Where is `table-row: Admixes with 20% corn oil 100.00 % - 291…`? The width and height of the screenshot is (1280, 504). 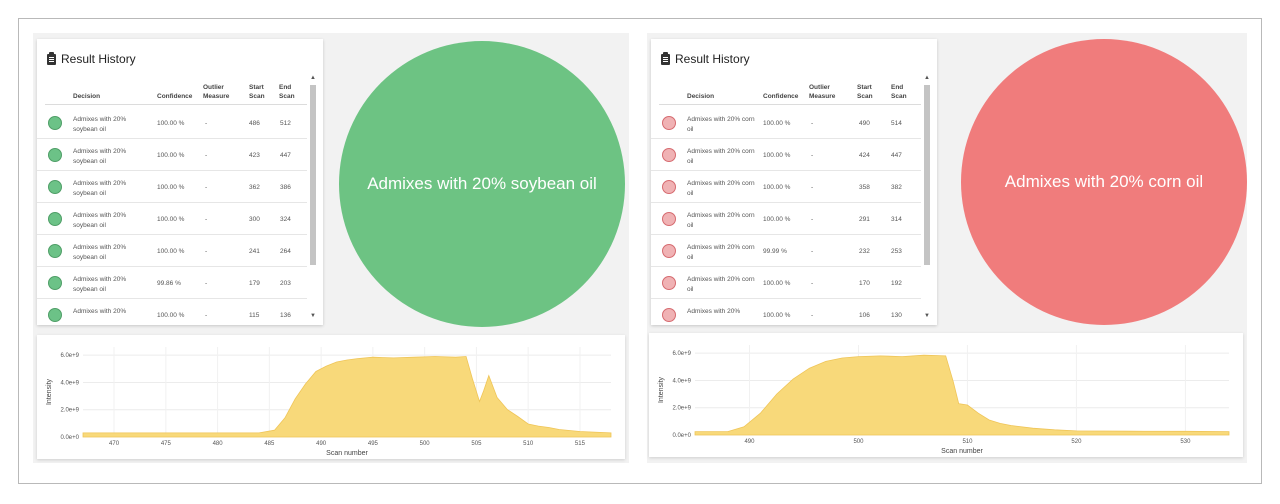
table-row: Admixes with 20% corn oil 100.00 % - 291… is located at coordinates (786, 219).